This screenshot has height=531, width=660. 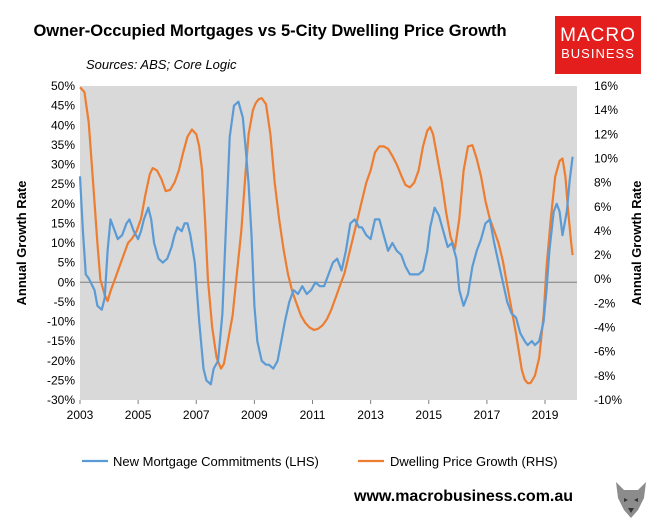 What do you see at coordinates (605, 352) in the screenshot?
I see `y-right-tick-label: -6%` at bounding box center [605, 352].